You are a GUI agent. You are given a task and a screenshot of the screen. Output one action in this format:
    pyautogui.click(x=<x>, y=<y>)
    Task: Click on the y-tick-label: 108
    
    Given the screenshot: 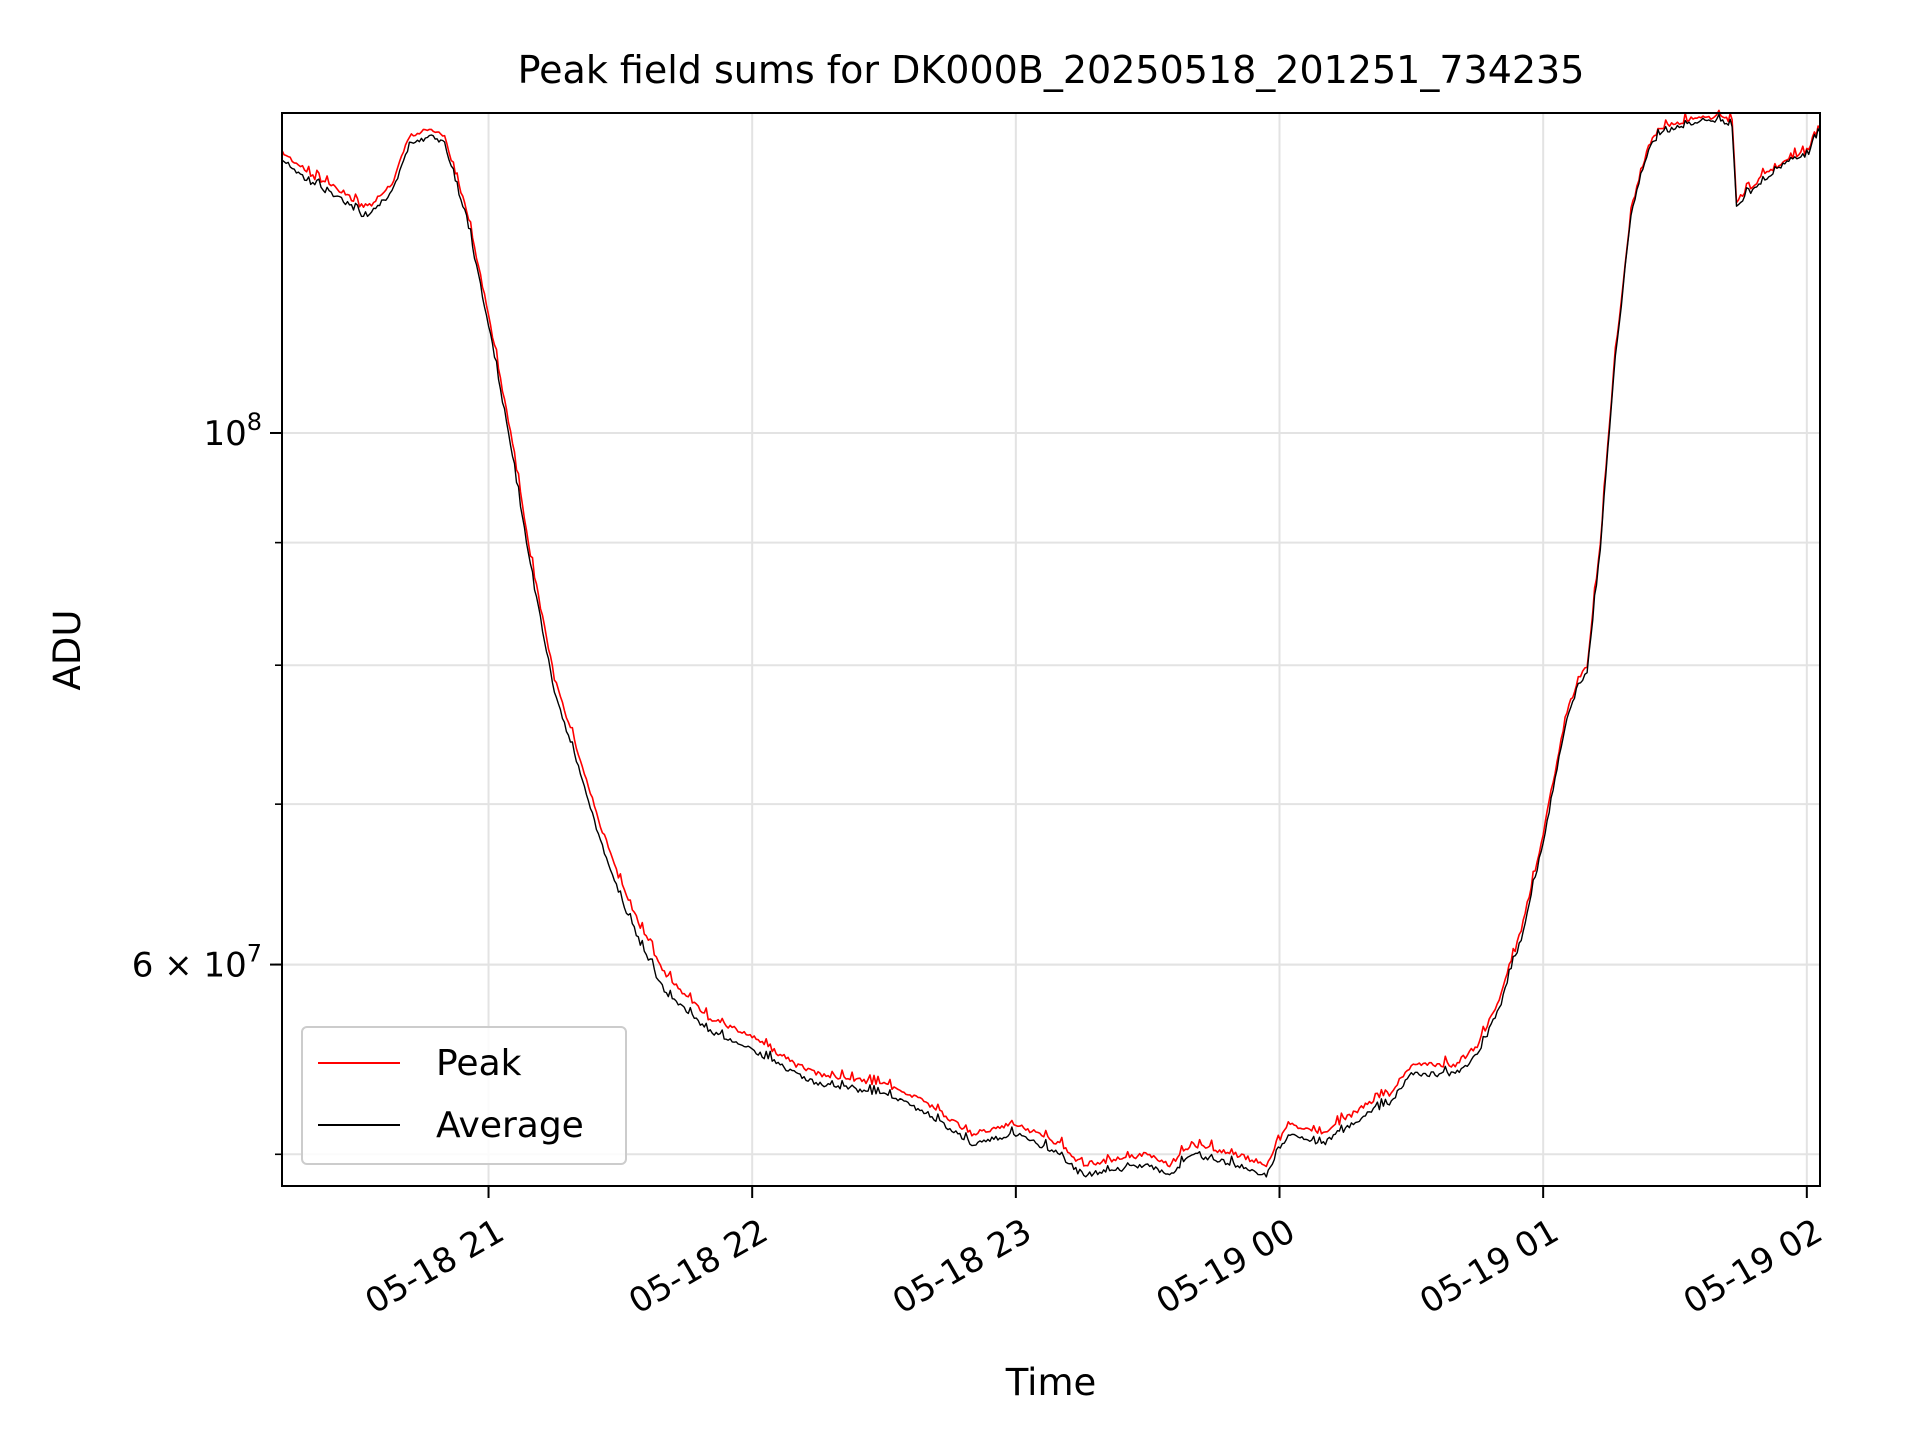 What is the action you would take?
    pyautogui.click(x=232, y=431)
    